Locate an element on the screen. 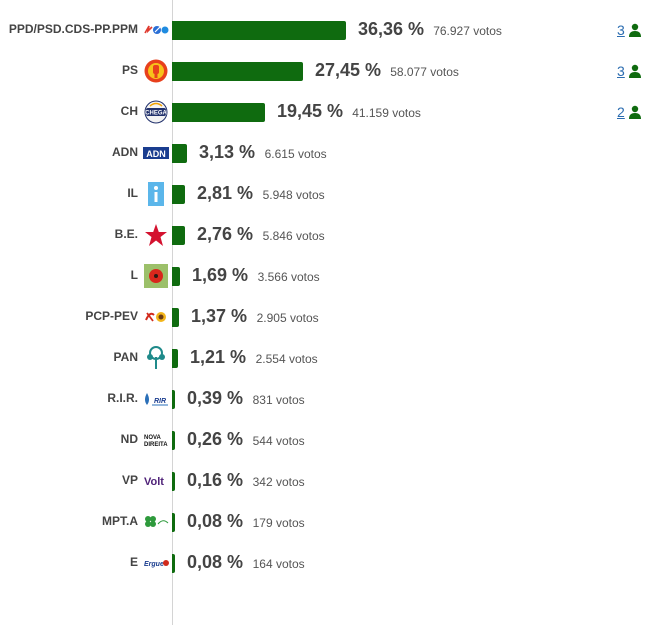 This screenshot has width=668, height=625. ergue-te-logo: Ergue is located at coordinates (156, 563).